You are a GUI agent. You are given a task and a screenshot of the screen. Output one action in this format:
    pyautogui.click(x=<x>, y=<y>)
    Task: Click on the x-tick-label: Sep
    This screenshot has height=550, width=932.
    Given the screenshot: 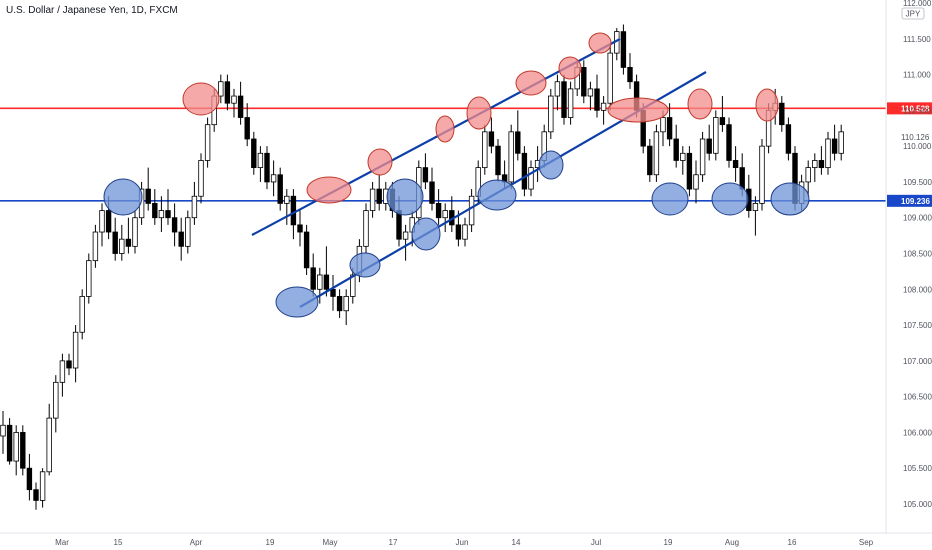 What is the action you would take?
    pyautogui.click(x=866, y=542)
    